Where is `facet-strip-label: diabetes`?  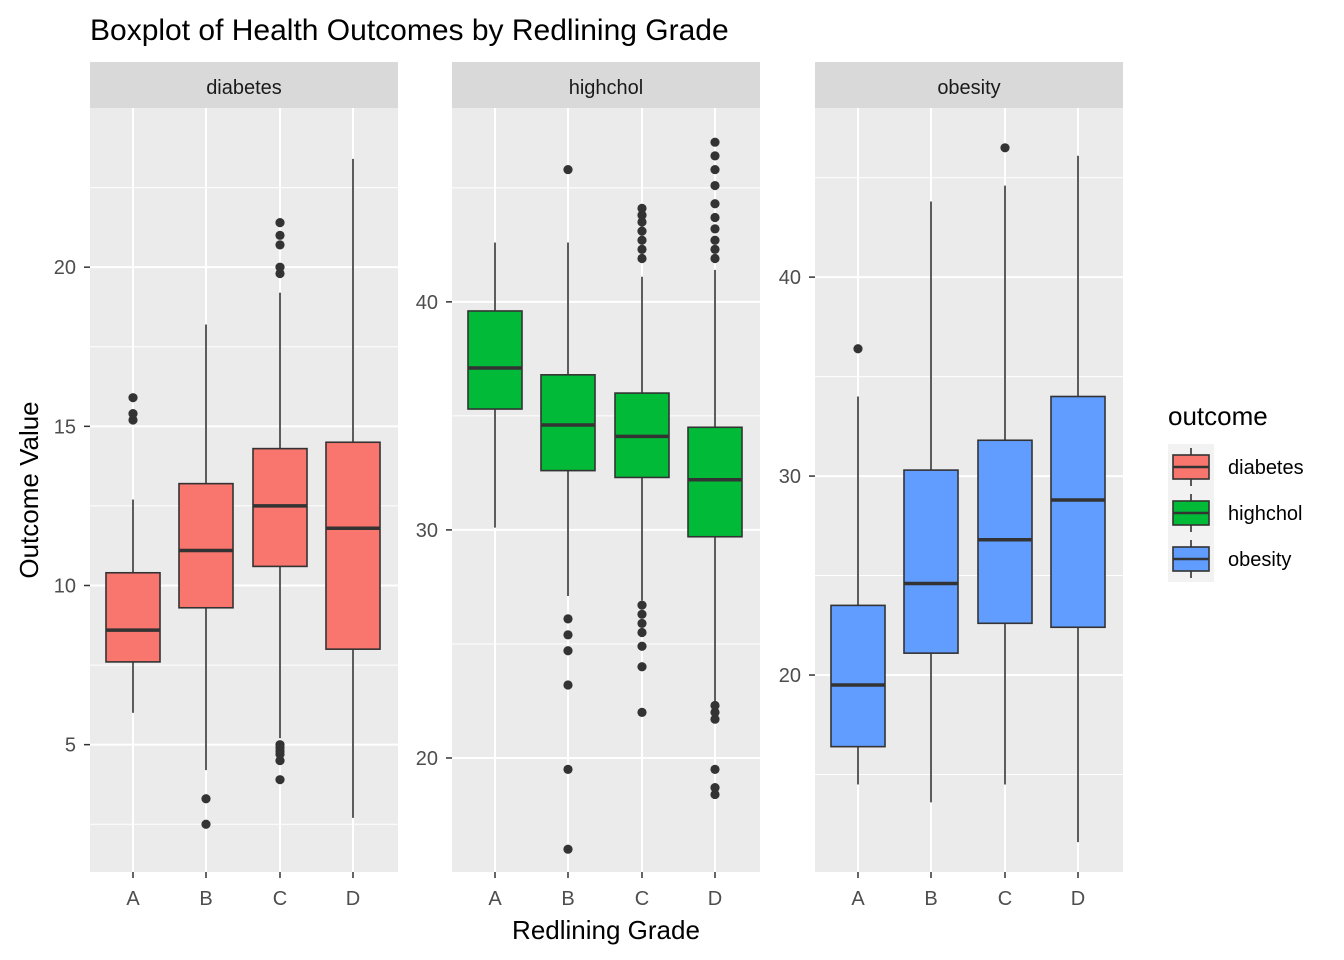 facet-strip-label: diabetes is located at coordinates (244, 88).